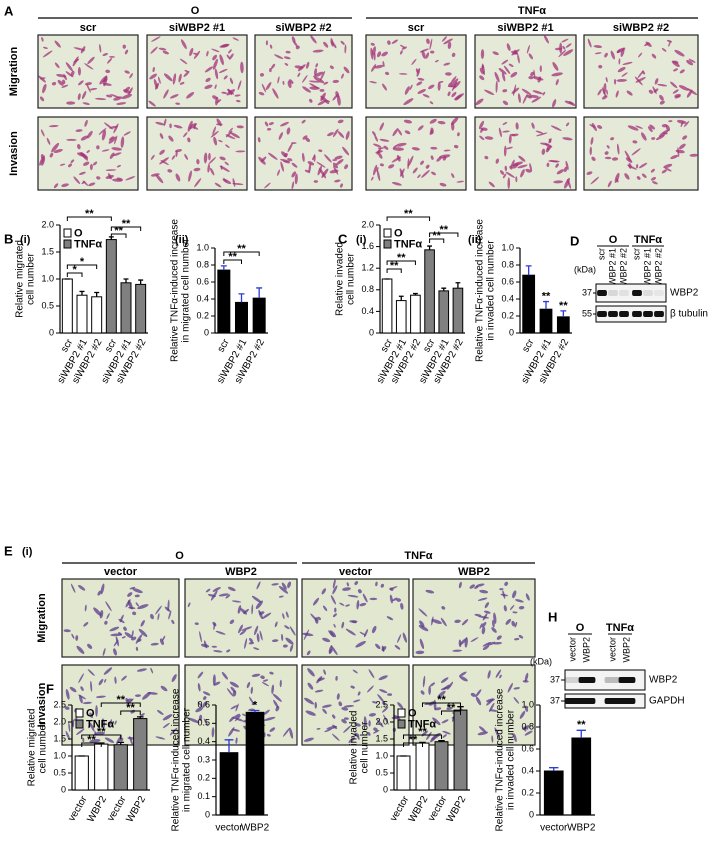 The height and width of the screenshot is (850, 709). Describe the element at coordinates (574, 240) in the screenshot. I see `panel-label: D` at that location.